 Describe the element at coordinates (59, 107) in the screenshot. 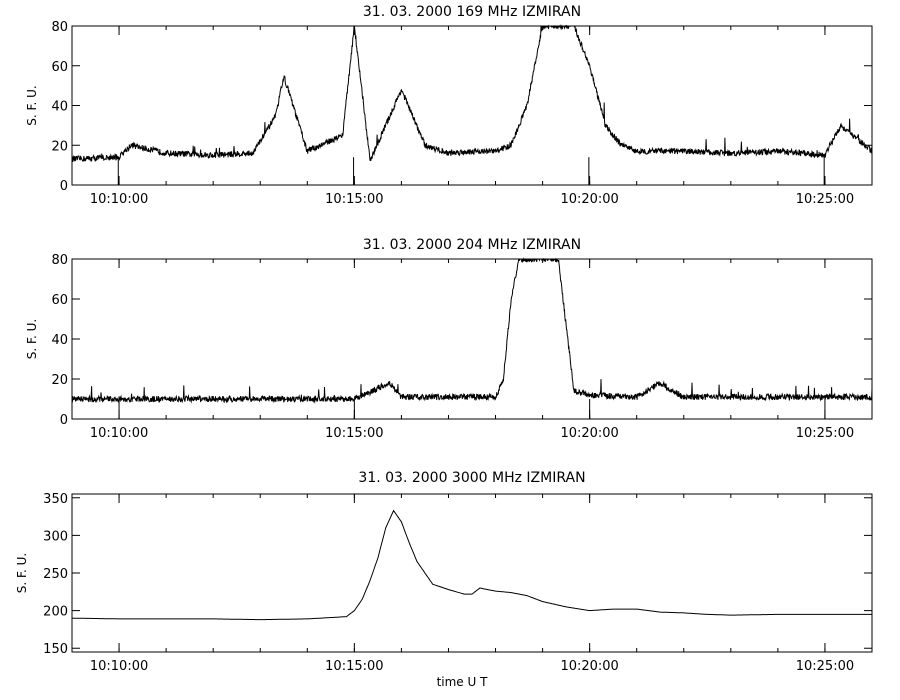

I see `y-tick-label-0: 40` at that location.